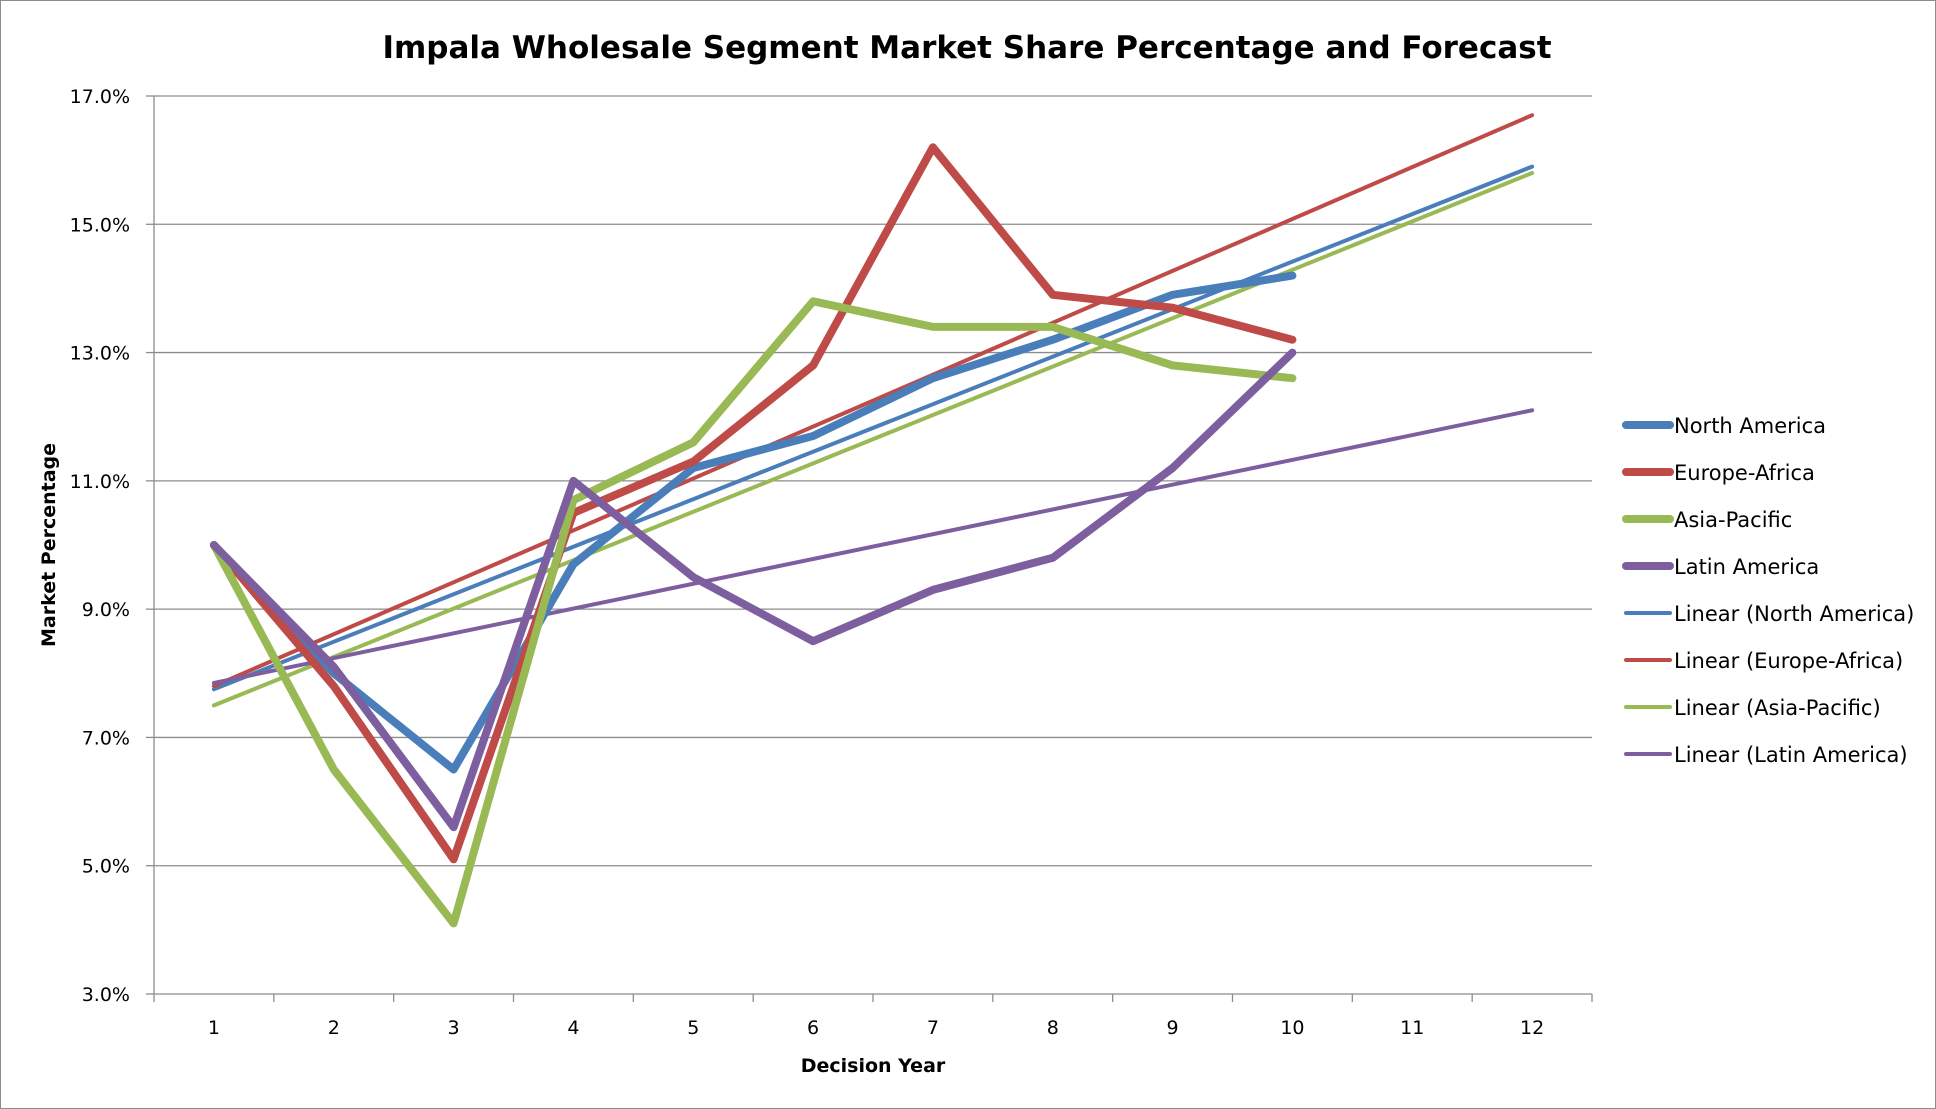 This screenshot has width=1936, height=1109. I want to click on y-axis-title: Market Percentage, so click(49, 545).